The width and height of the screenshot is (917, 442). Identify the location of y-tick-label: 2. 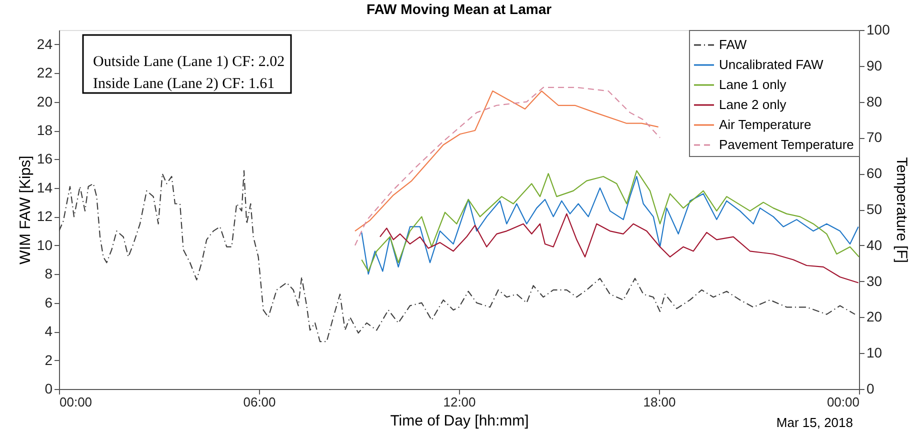
(48, 360).